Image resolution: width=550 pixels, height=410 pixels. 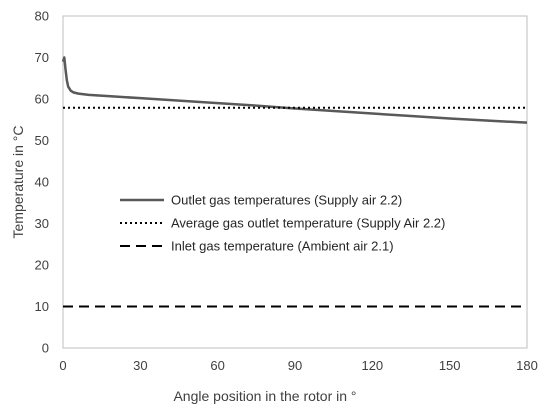 I want to click on legend-label-3: Inlet gas temperature (Ambient air 2.1), so click(x=282, y=246).